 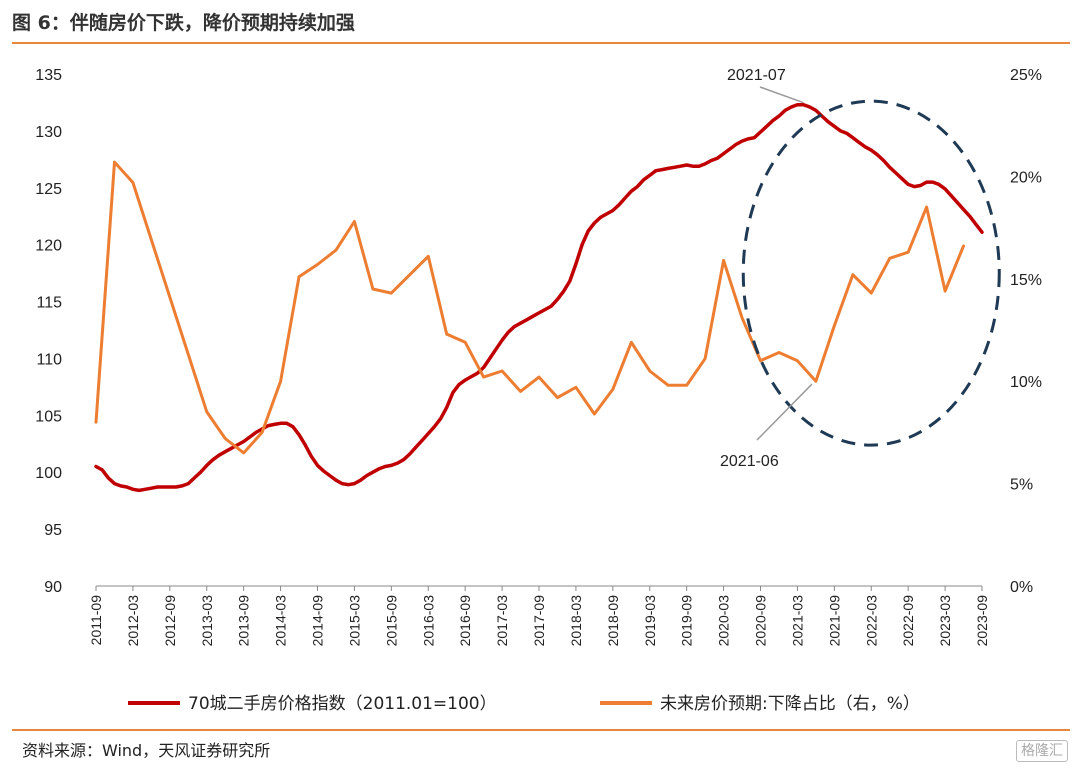 I want to click on x-tick-label: 2016-03, so click(x=428, y=621).